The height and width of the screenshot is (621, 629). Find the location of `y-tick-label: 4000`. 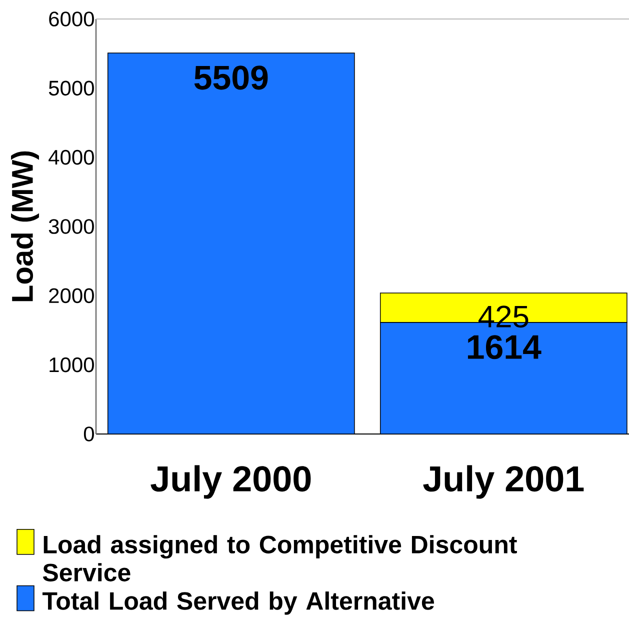

y-tick-label: 4000 is located at coordinates (71, 157).